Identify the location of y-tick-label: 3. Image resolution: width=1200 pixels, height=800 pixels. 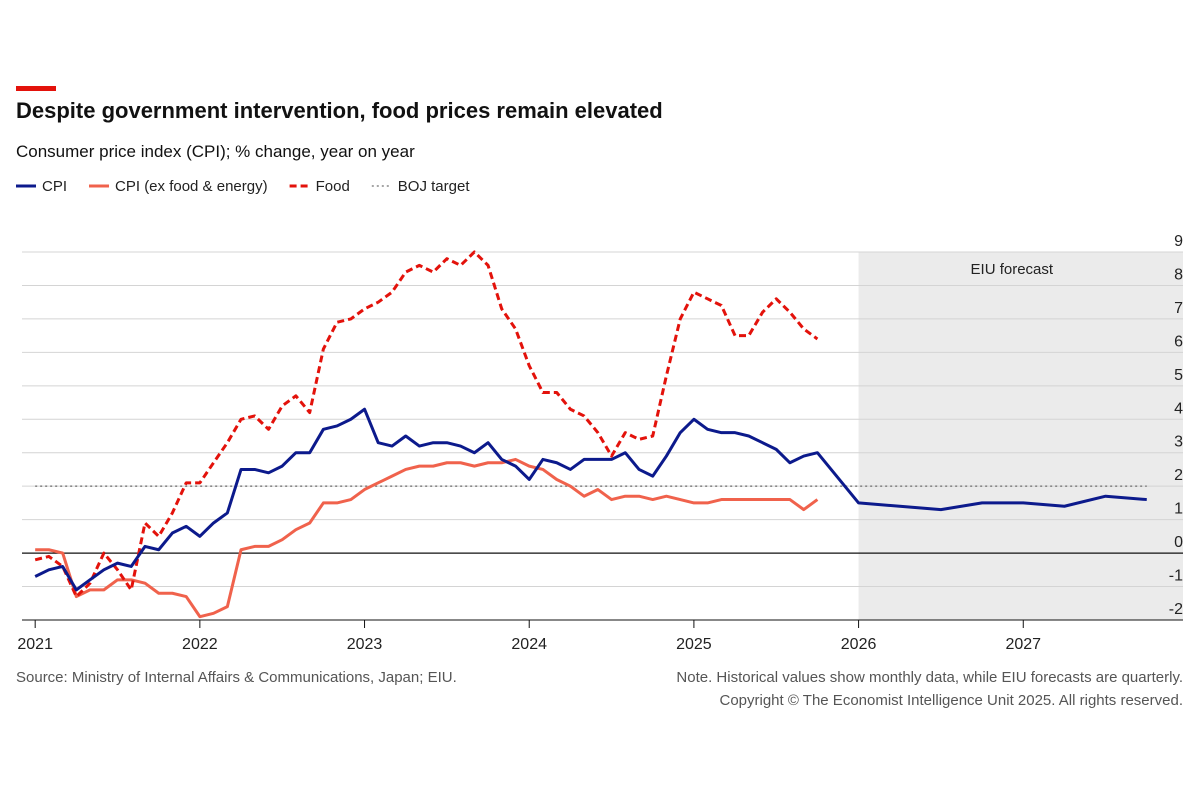
(1178, 442).